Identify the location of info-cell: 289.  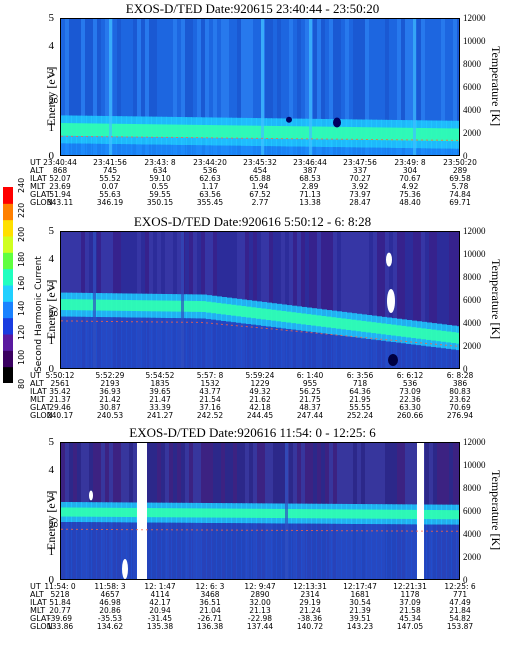
(460, 170).